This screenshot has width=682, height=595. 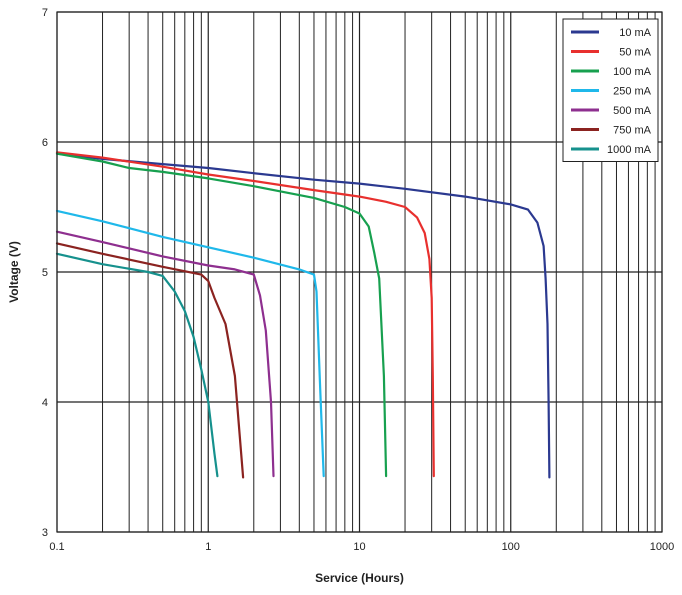 What do you see at coordinates (45, 403) in the screenshot?
I see `y-tick-label: 4` at bounding box center [45, 403].